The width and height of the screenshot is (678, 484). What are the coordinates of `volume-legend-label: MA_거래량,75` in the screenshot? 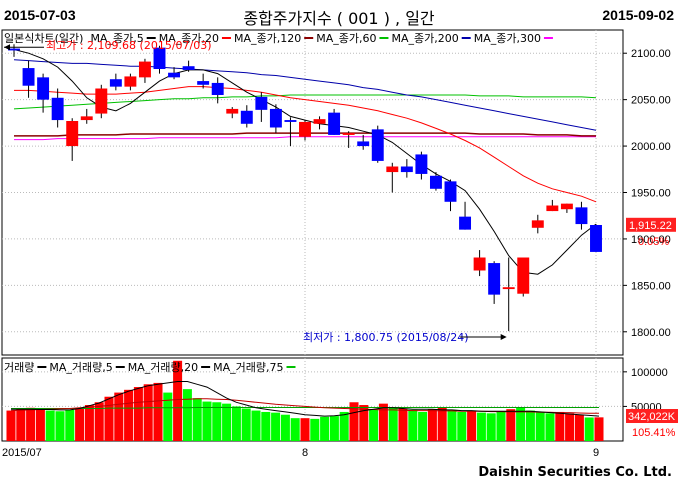 It's located at (248, 367).